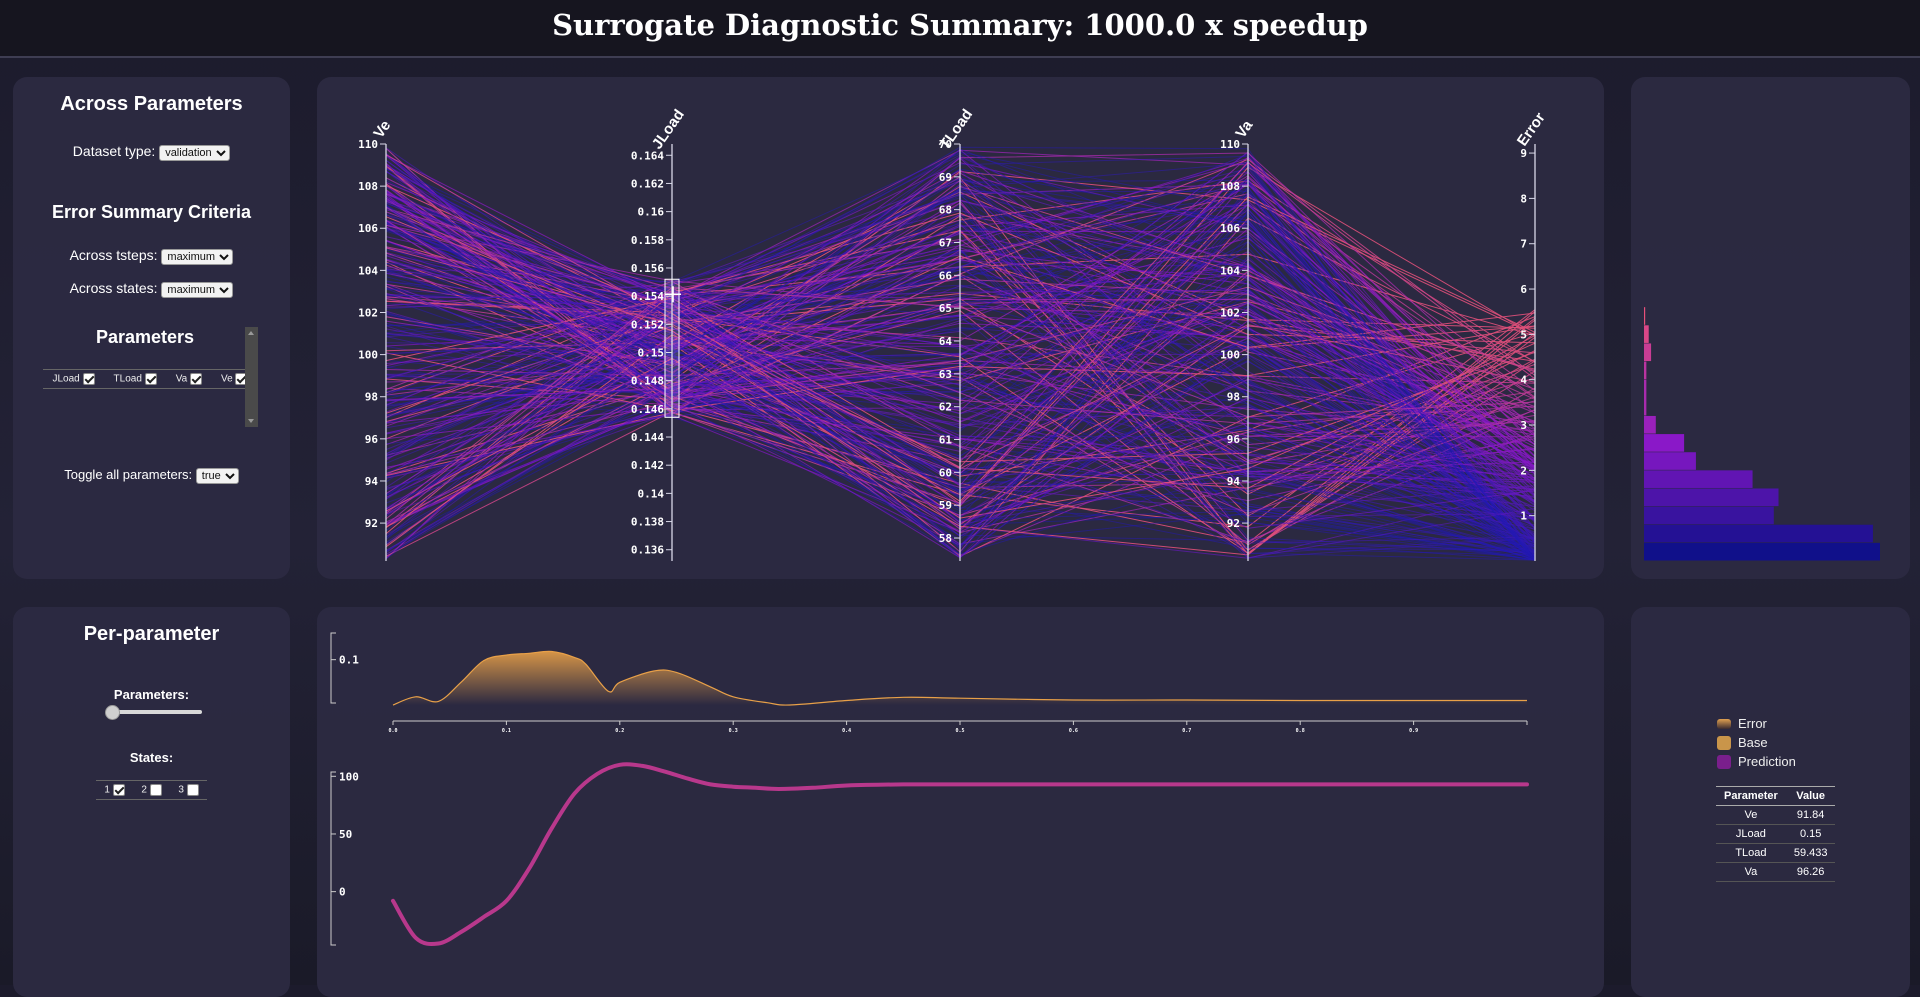 The width and height of the screenshot is (1920, 997). I want to click on line-y-tick-label: 0, so click(342, 892).